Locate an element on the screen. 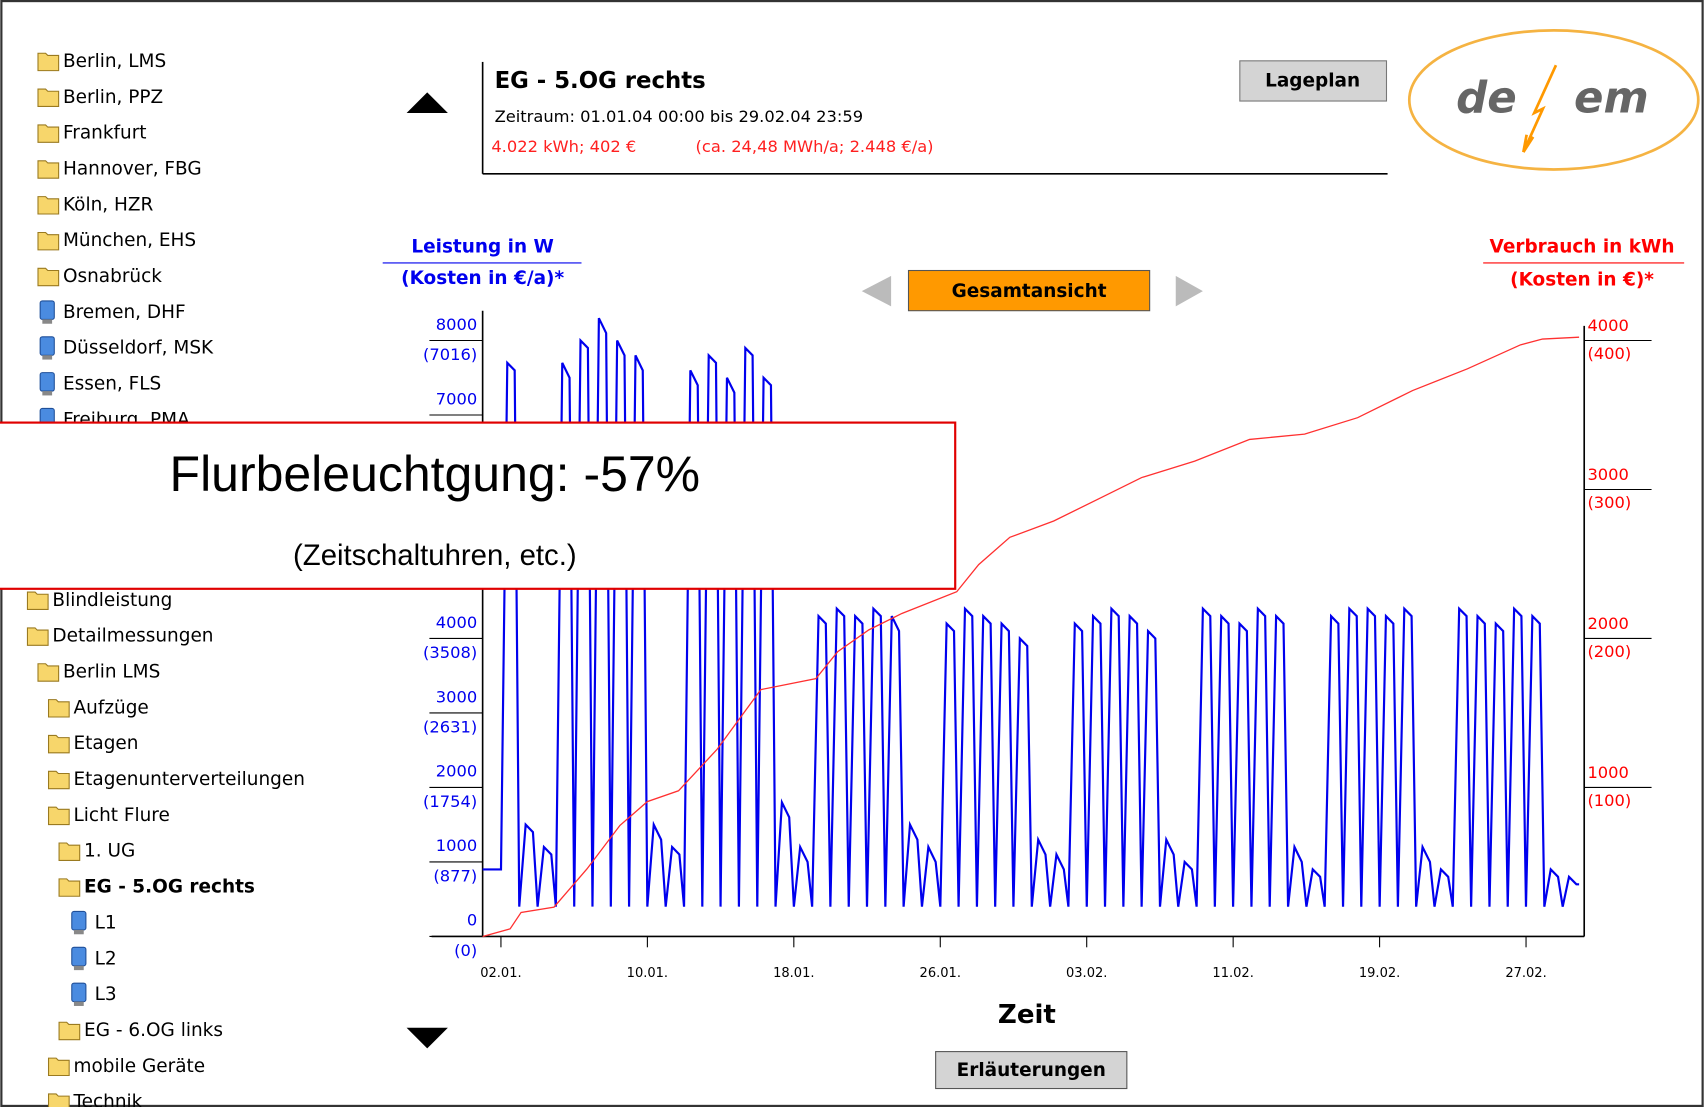 This screenshot has width=1704, height=1107. tree-item: Etagenunterverteilungen is located at coordinates (189, 779).